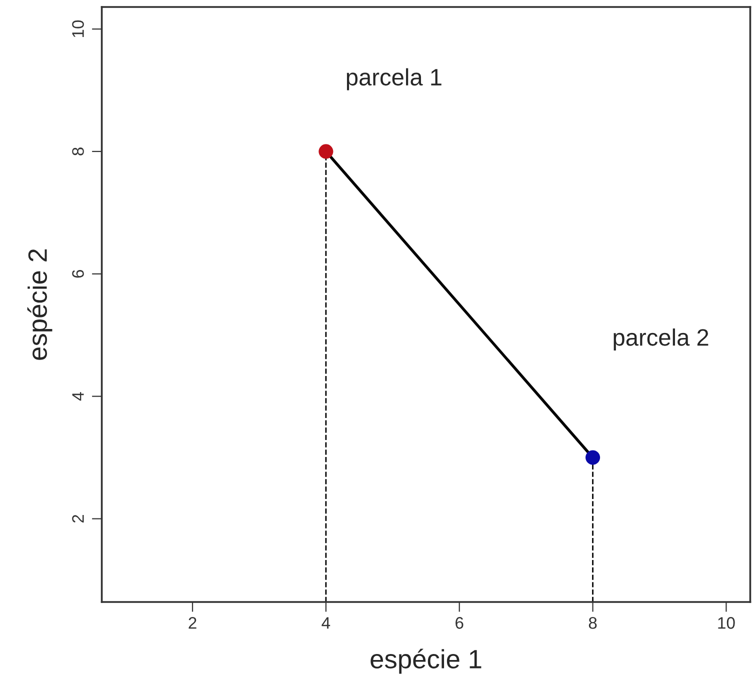 The width and height of the screenshot is (754, 700). I want to click on x-tick-label: 4, so click(326, 623).